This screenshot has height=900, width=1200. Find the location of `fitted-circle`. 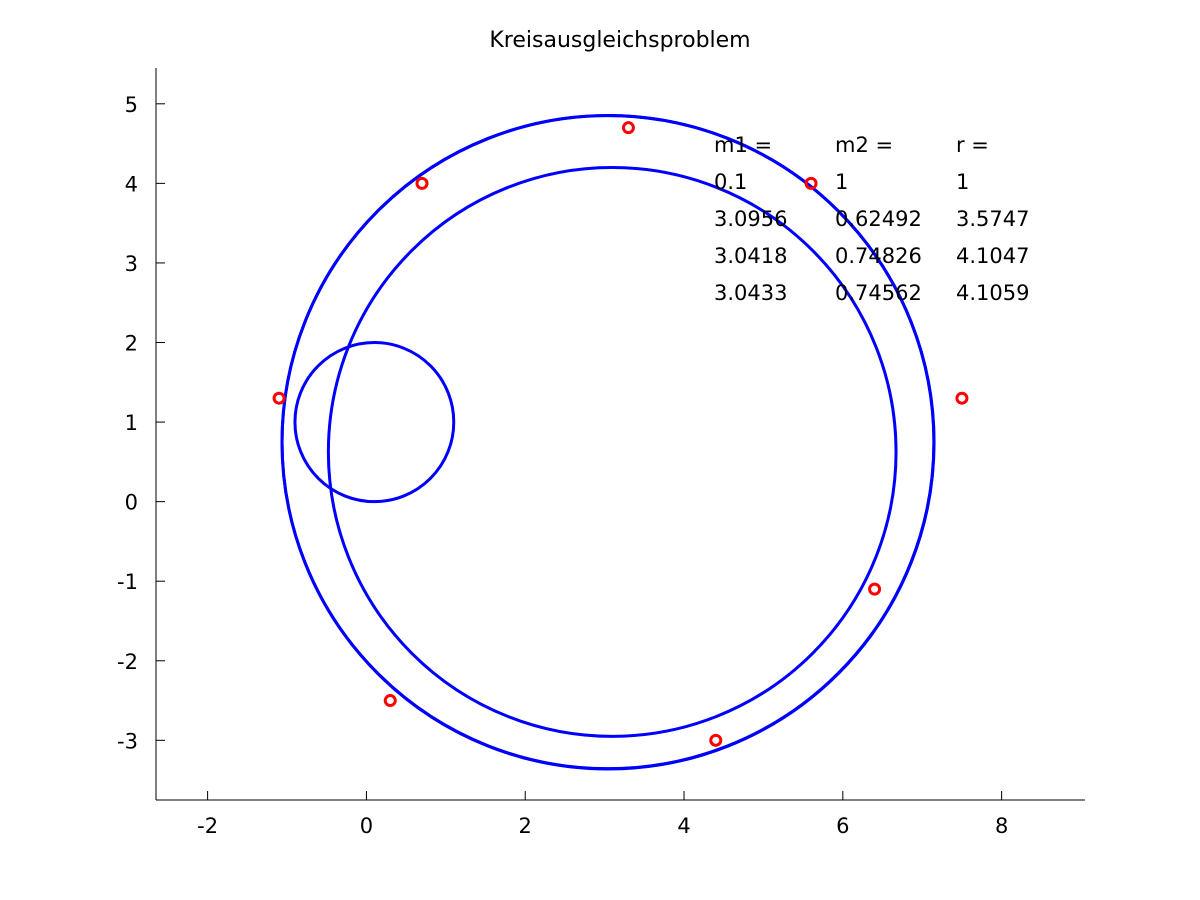

fitted-circle is located at coordinates (374, 422).